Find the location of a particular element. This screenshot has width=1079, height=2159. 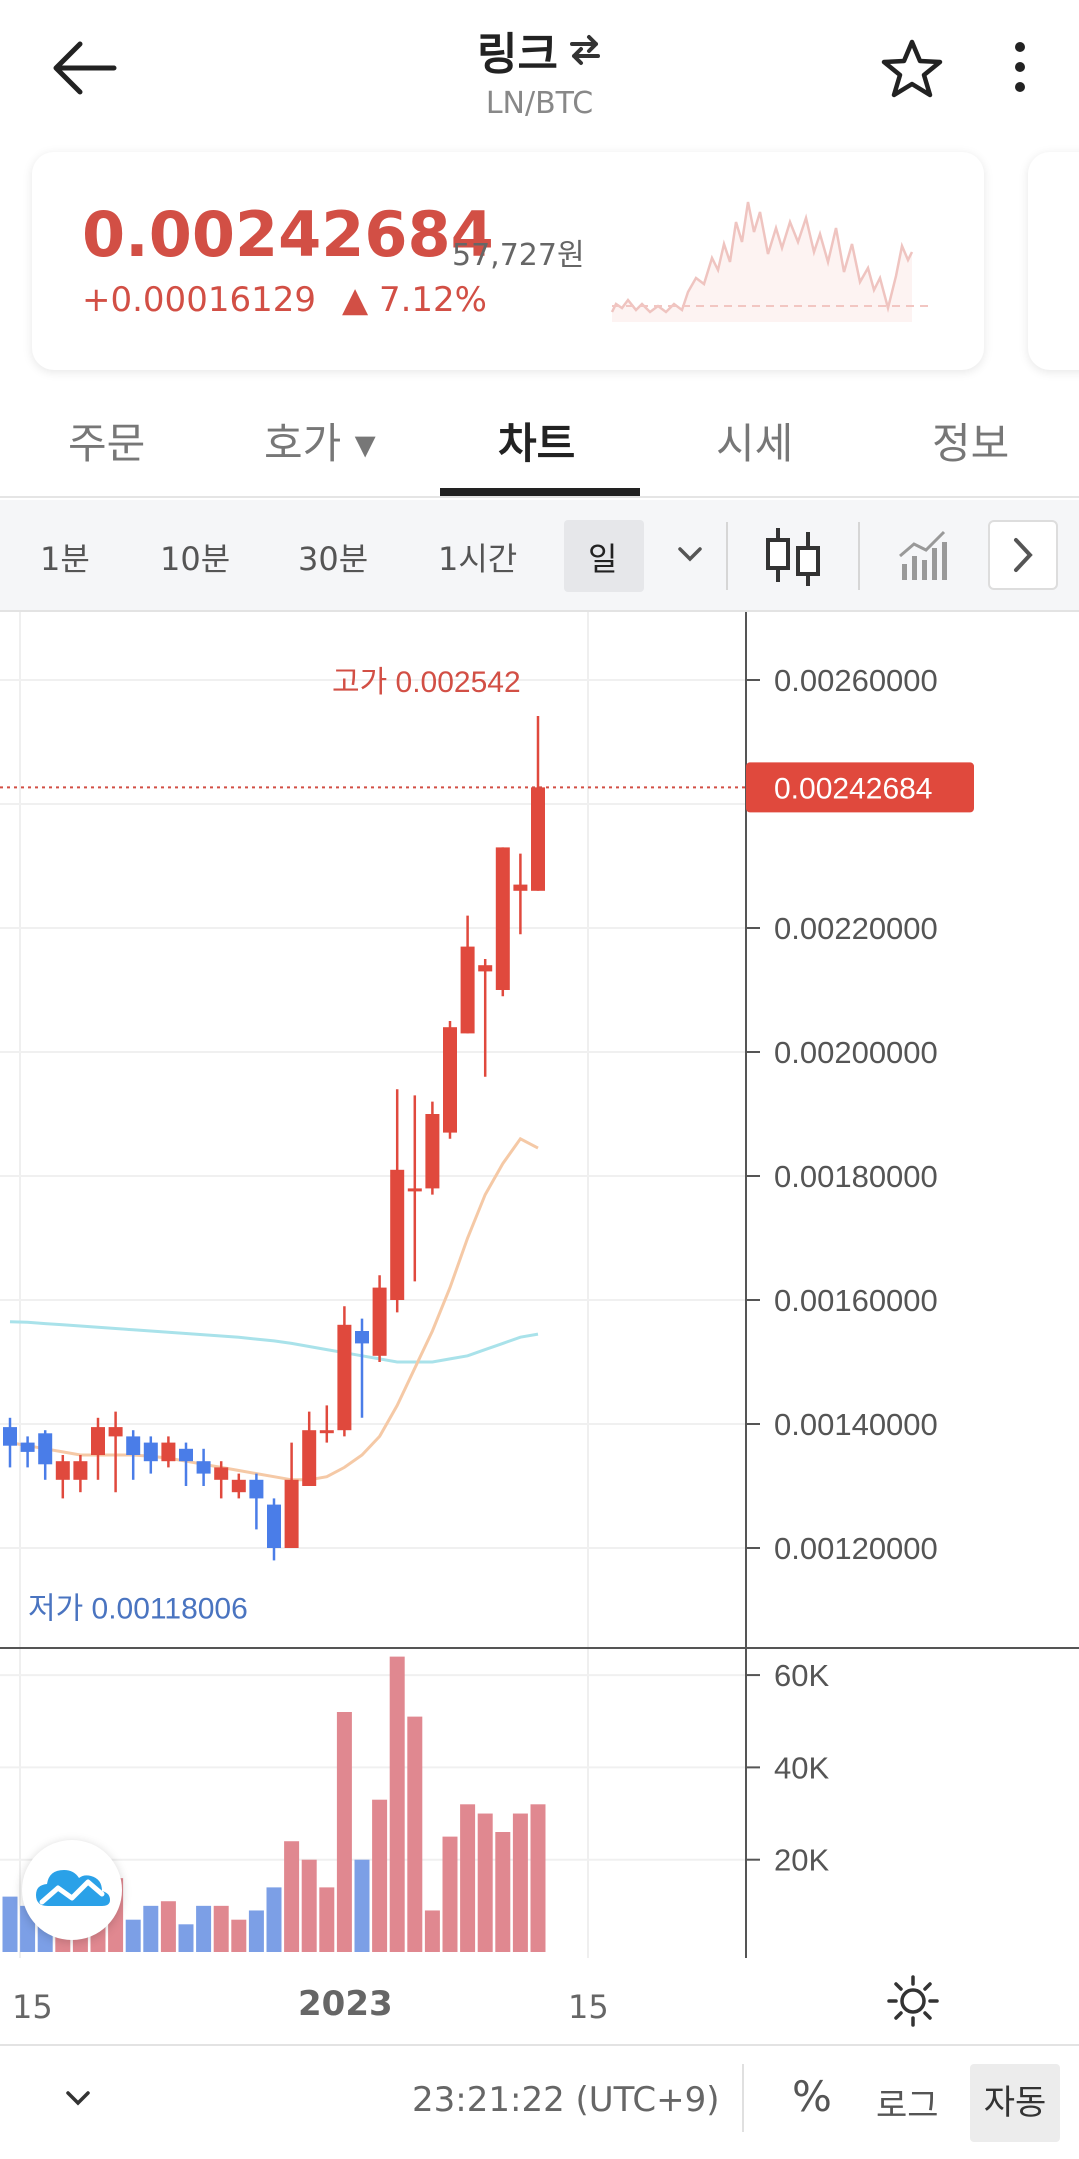

chart-bottom-bar: 23:21:22 (UTC+9) % 로그 자동 is located at coordinates (539, 2101).